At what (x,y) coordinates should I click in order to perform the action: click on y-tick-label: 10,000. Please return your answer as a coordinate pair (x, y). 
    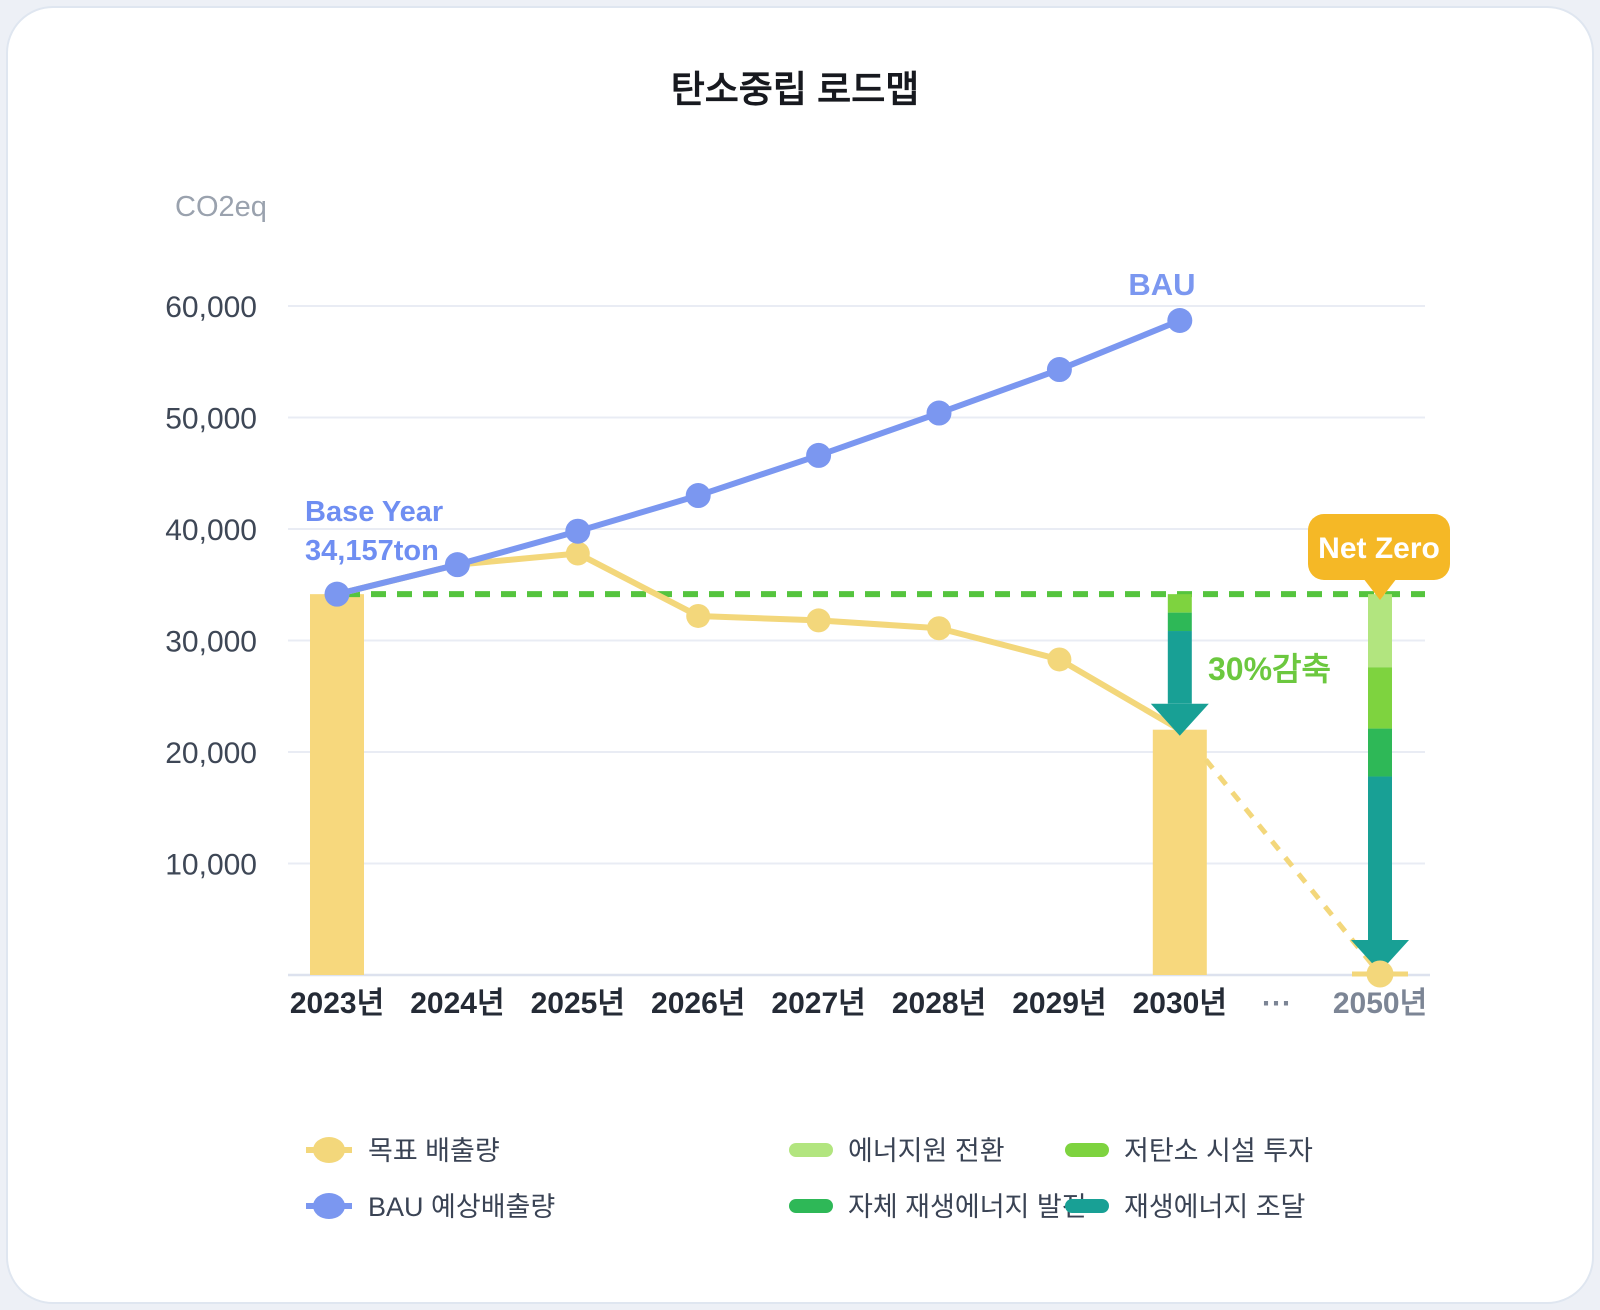
    Looking at the image, I should click on (211, 865).